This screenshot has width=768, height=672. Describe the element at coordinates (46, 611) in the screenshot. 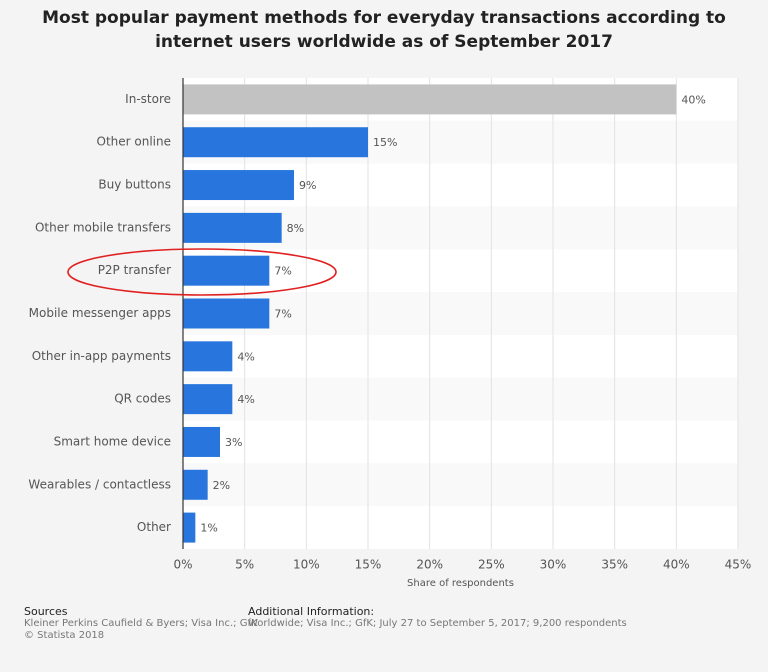

I see `sources-title: Sources` at that location.